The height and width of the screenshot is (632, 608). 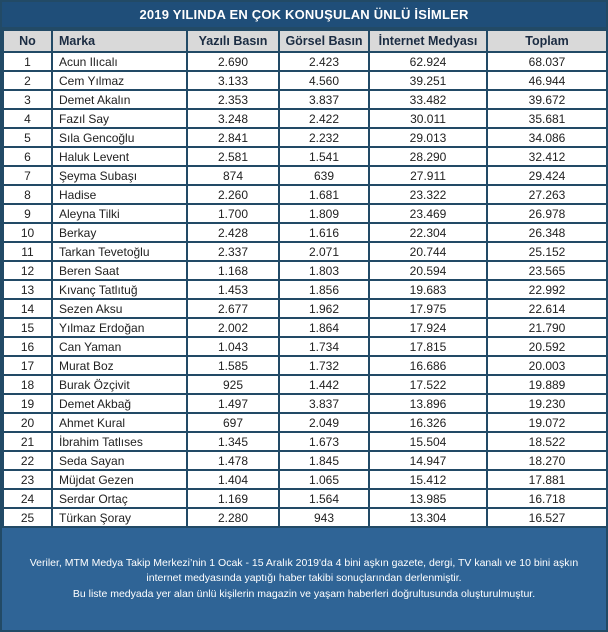 I want to click on table-row: 18 Burak Özçivit 925 1.442 17.522 19.889, so click(x=304, y=384).